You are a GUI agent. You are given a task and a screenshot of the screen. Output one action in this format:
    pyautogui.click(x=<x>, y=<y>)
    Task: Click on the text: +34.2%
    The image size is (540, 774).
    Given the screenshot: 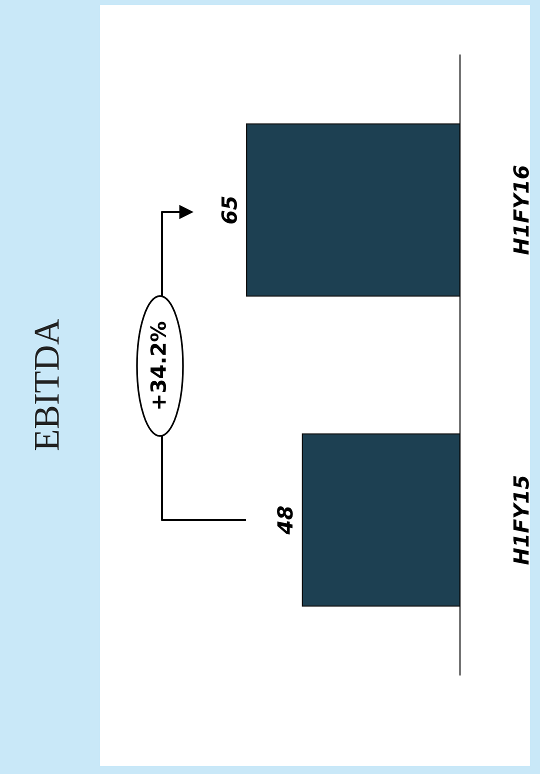 What is the action you would take?
    pyautogui.click(x=158, y=365)
    